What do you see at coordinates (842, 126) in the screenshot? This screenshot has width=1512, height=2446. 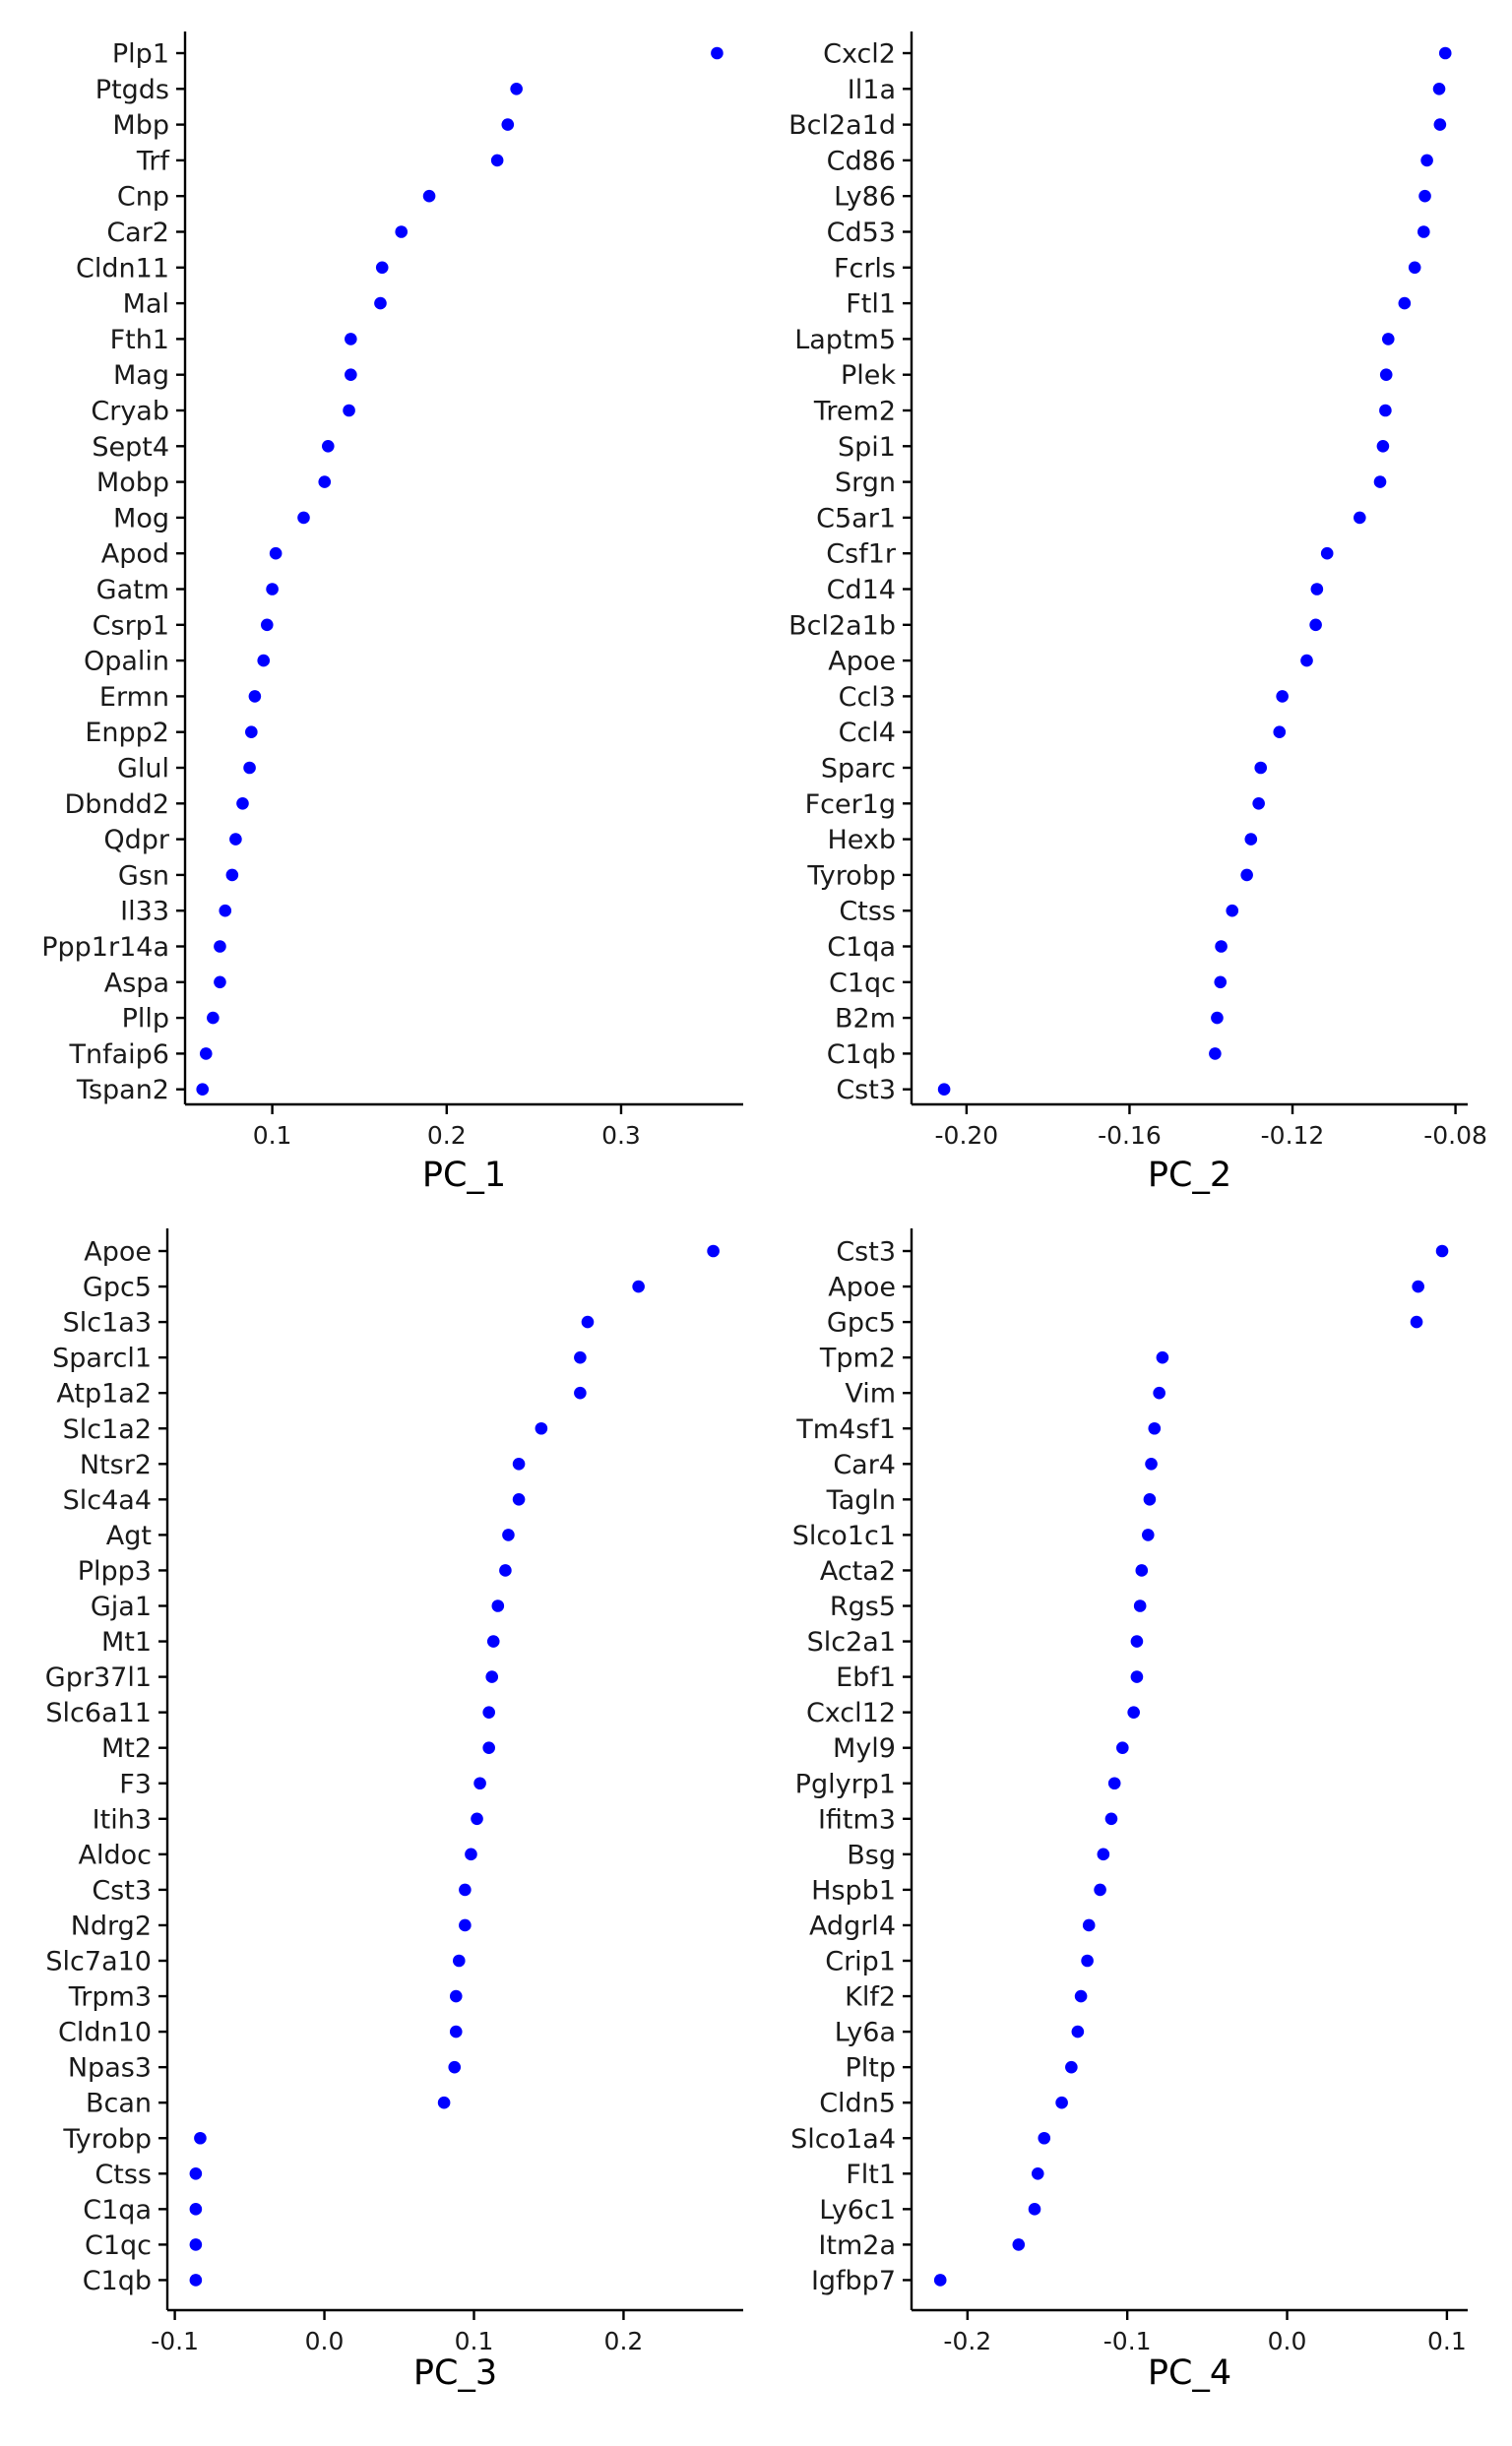 I see `gene-label: Bcl2a1d` at bounding box center [842, 126].